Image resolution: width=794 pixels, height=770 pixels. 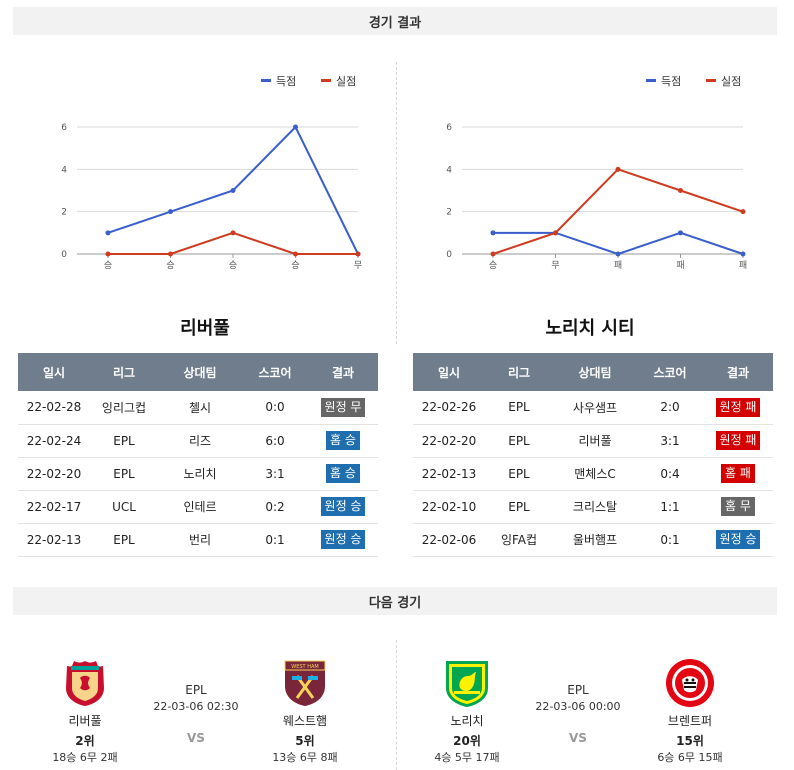 I want to click on cell-opponent: 크리스탈, so click(x=595, y=507).